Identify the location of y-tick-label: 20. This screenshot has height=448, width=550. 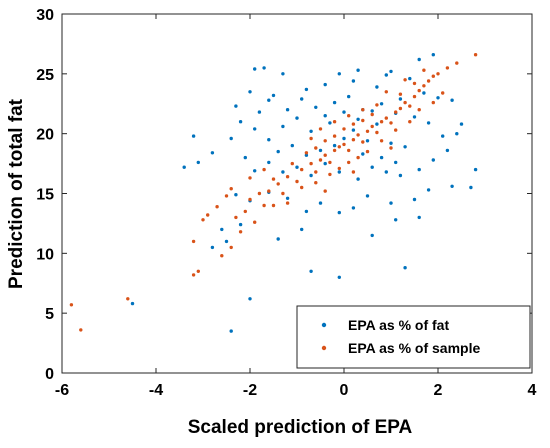
(45, 135).